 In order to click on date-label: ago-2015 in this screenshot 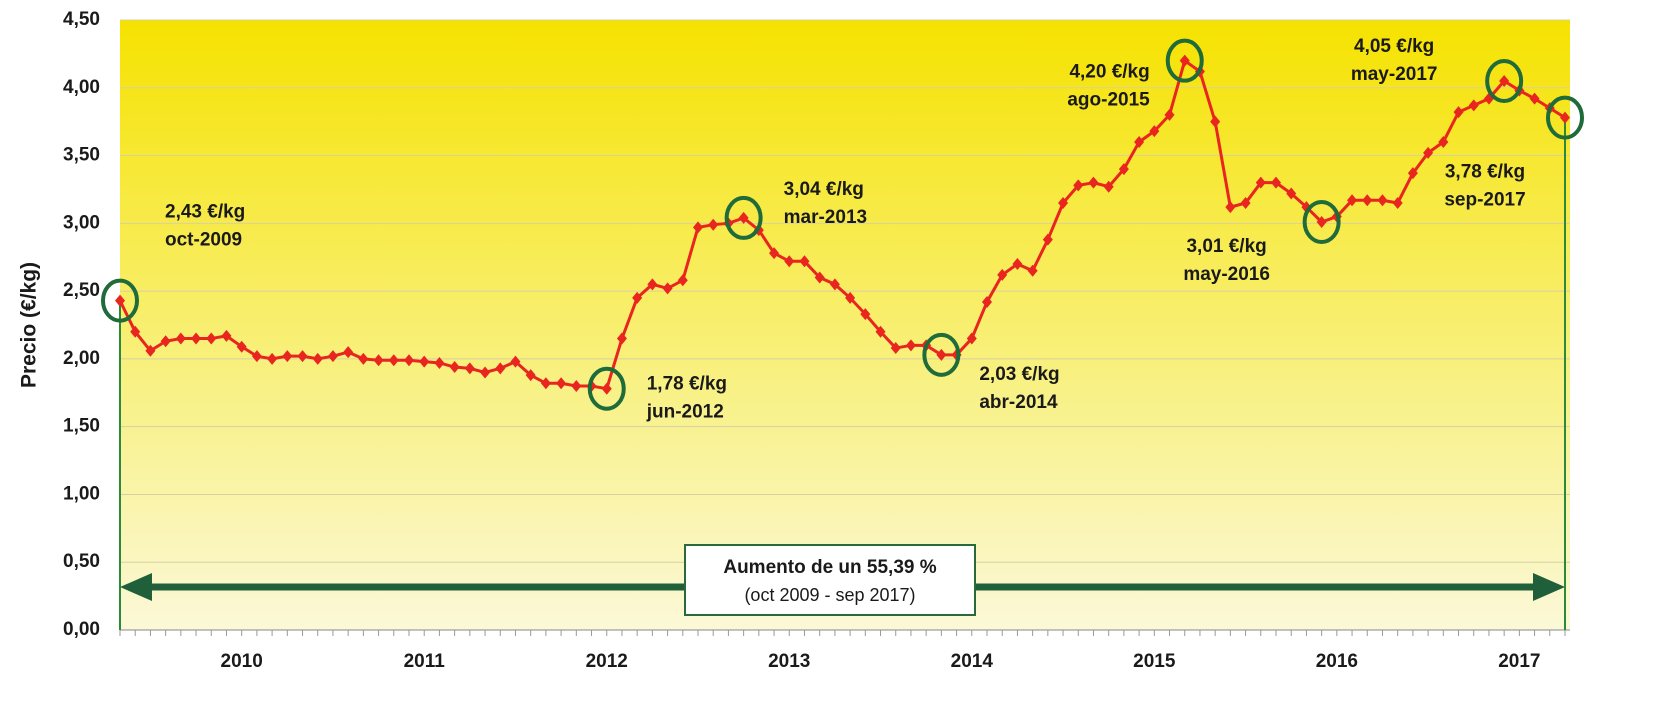, I will do `click(1108, 100)`.